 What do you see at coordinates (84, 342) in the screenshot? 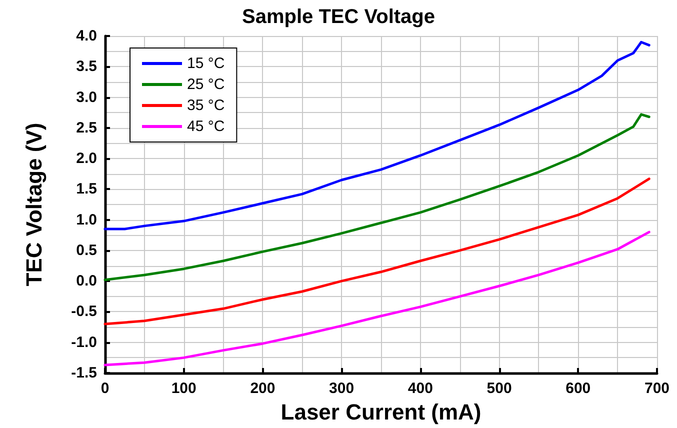
I see `y-tick-label: -1.0` at bounding box center [84, 342].